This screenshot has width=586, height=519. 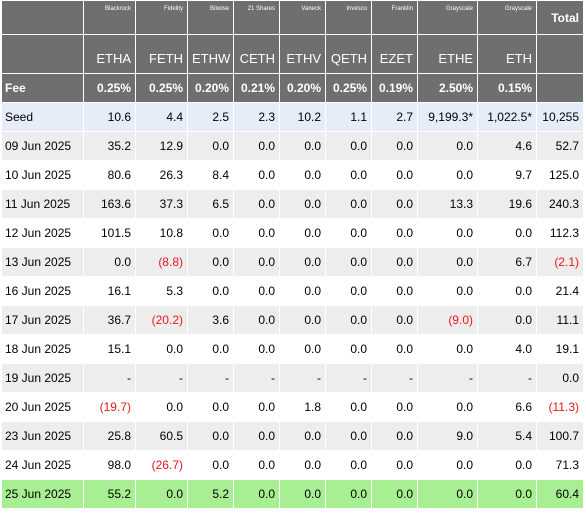 What do you see at coordinates (161, 233) in the screenshot?
I see `flow-cell: 10.8` at bounding box center [161, 233].